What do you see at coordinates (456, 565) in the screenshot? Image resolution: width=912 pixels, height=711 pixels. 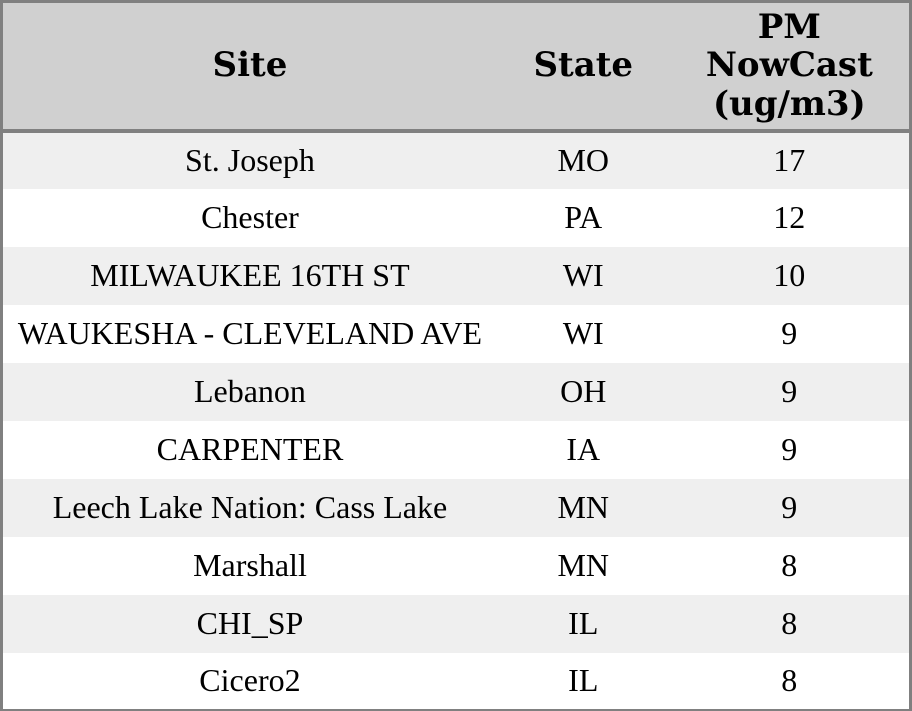 I see `table-row: Marshall MN 8` at bounding box center [456, 565].